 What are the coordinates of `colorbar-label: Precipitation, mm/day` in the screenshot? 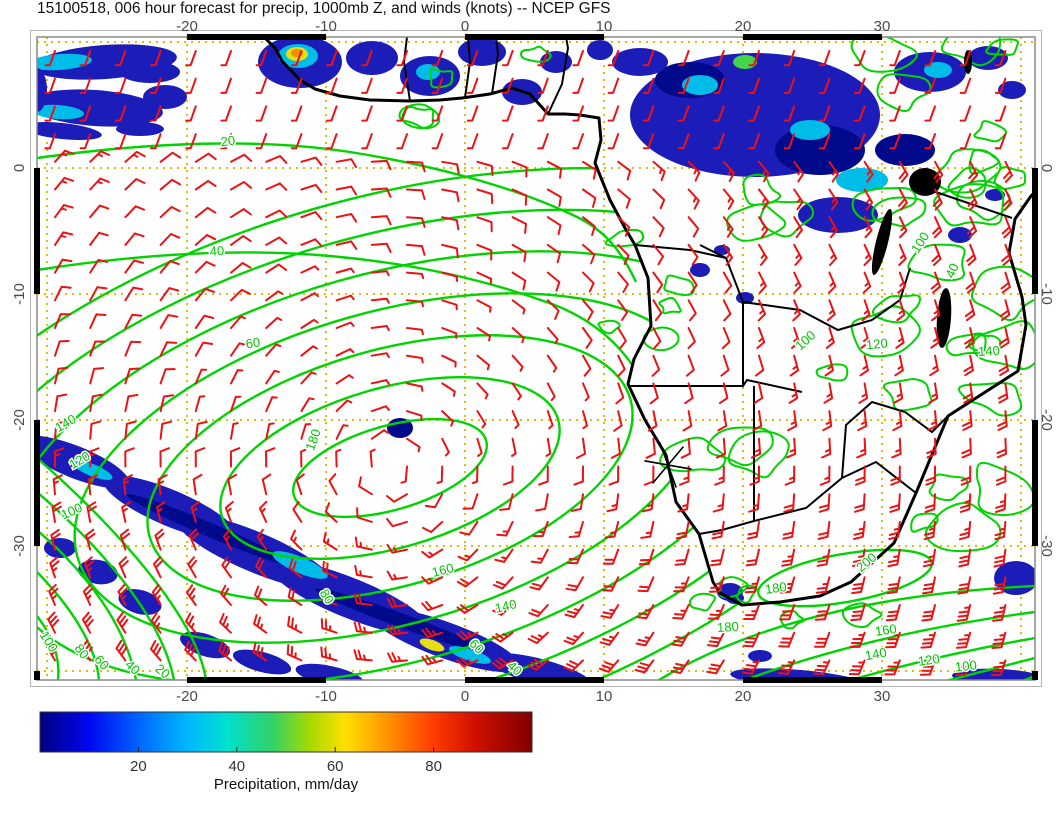 It's located at (286, 784).